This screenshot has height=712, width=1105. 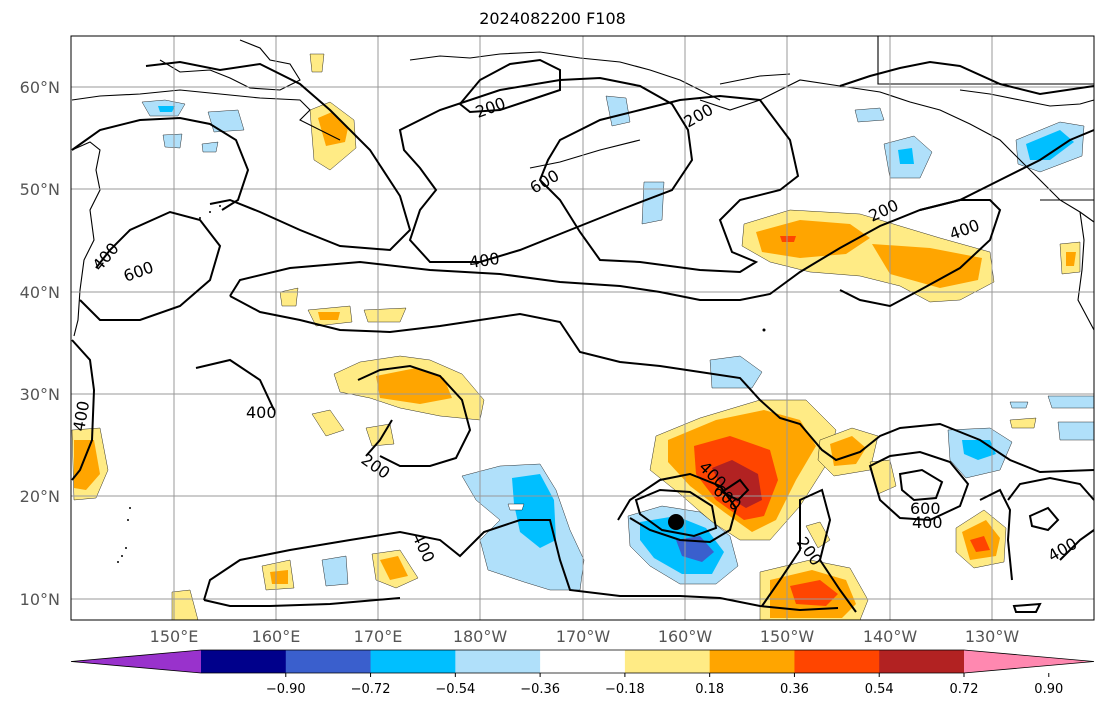 I want to click on lat-label: 50°N, so click(x=40, y=189).